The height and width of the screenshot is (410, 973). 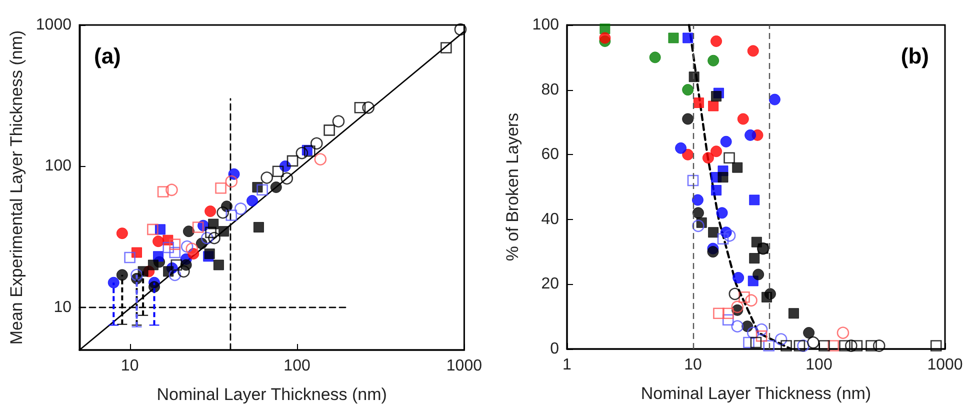 What do you see at coordinates (16, 187) in the screenshot?
I see `y-axis-title: Mean Experimental Layer Thickness (nm)` at bounding box center [16, 187].